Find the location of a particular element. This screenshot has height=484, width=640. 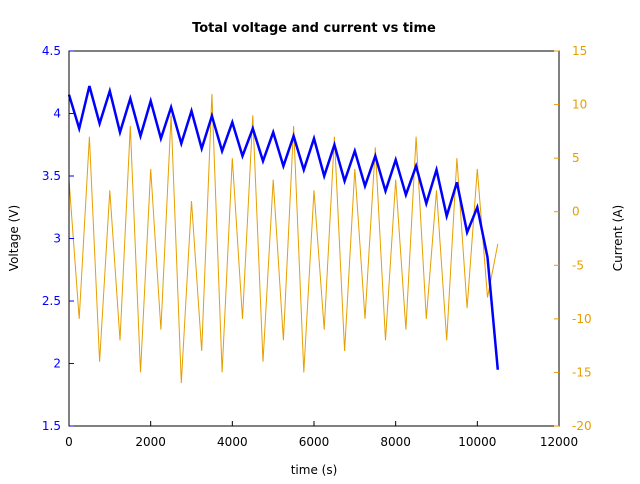

x-tick-label: 8000 is located at coordinates (395, 442).